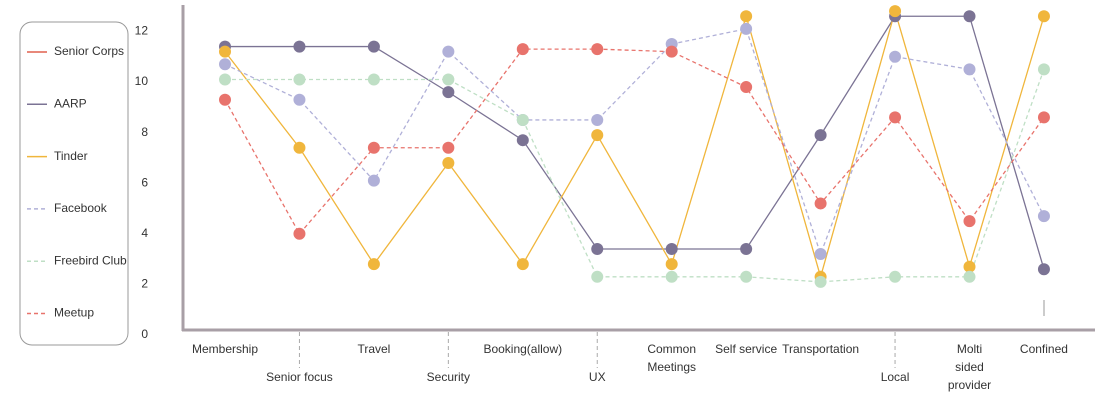 This screenshot has height=410, width=1108. I want to click on legend-label: Meetup, so click(74, 313).